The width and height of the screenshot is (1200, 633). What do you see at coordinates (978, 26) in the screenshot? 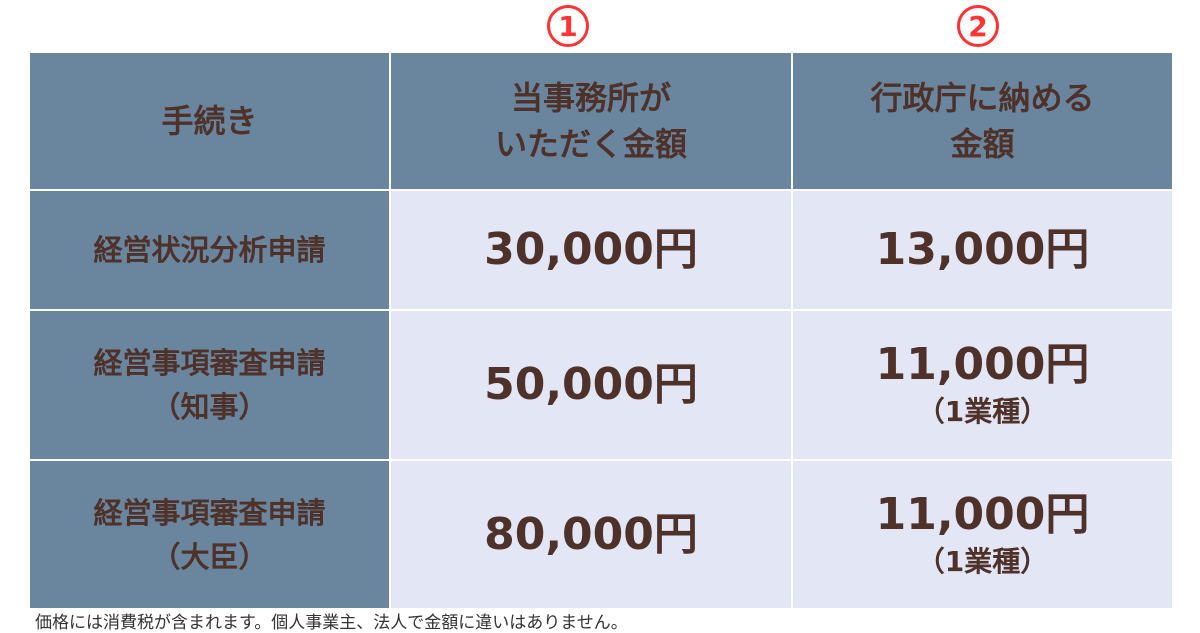
I see `marker-2: 2` at bounding box center [978, 26].